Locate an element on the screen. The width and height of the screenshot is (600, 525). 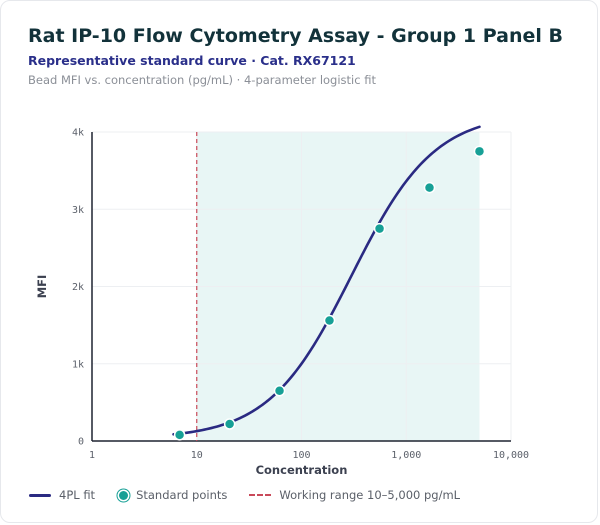
y-tick-labels: 0 1k 2k 3k 4k is located at coordinates (78, 288).